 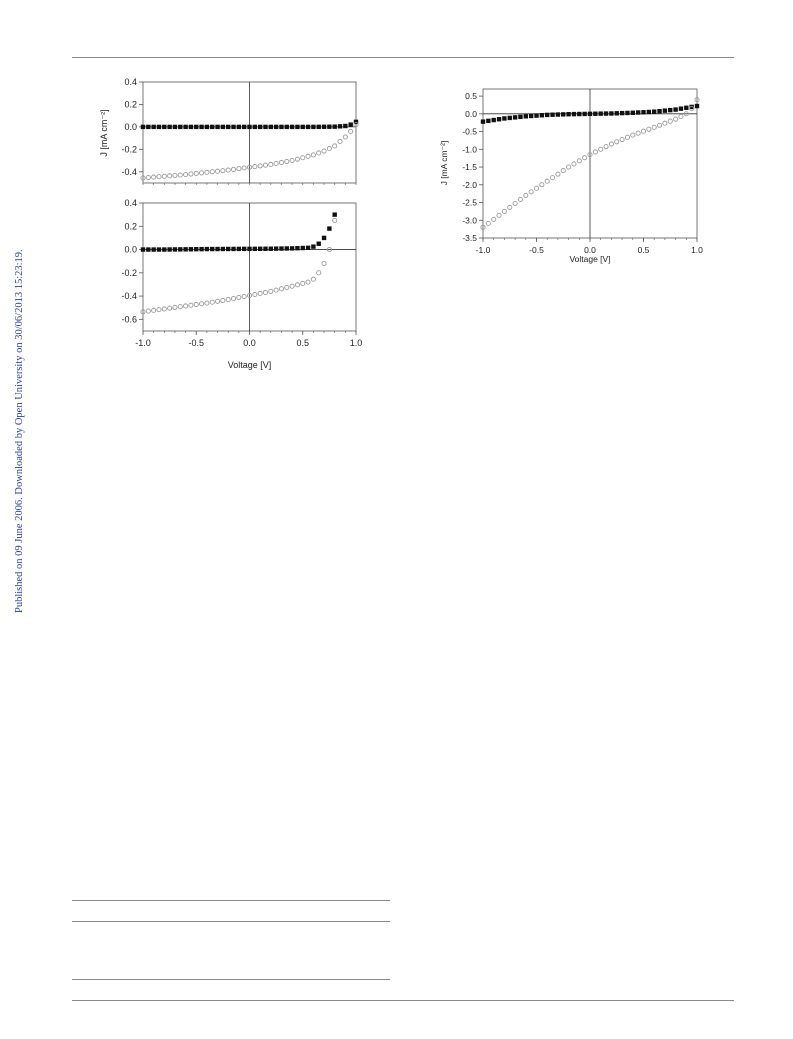 What do you see at coordinates (471, 96) in the screenshot?
I see `y-tick-label: 0.5` at bounding box center [471, 96].